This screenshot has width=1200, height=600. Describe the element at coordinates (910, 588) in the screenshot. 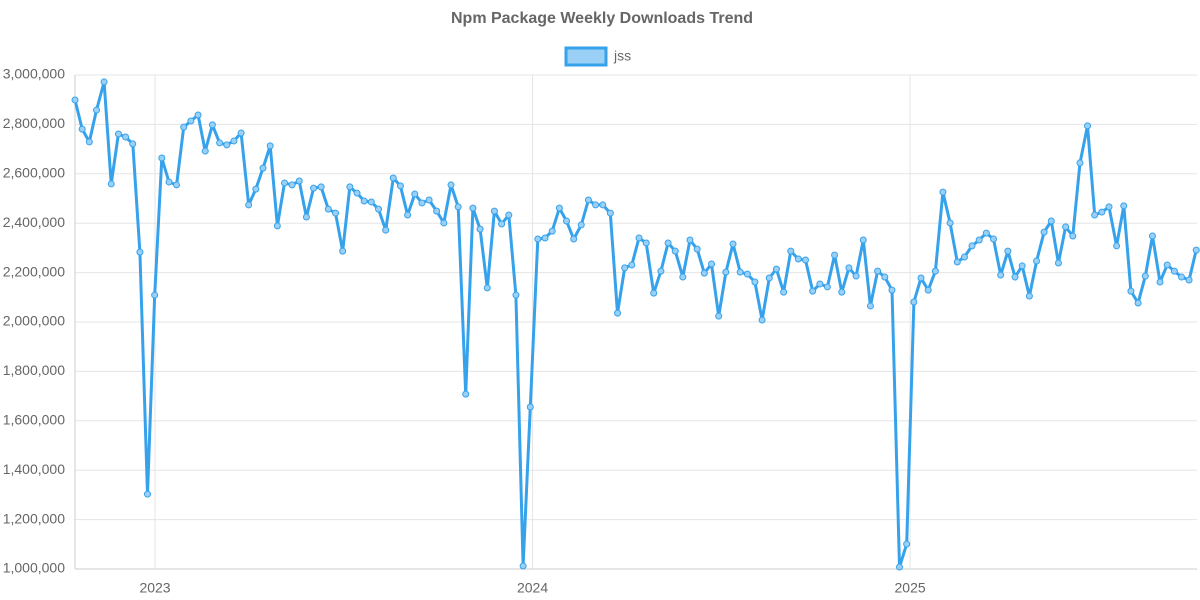

I see `x-tick-label: 2025` at that location.